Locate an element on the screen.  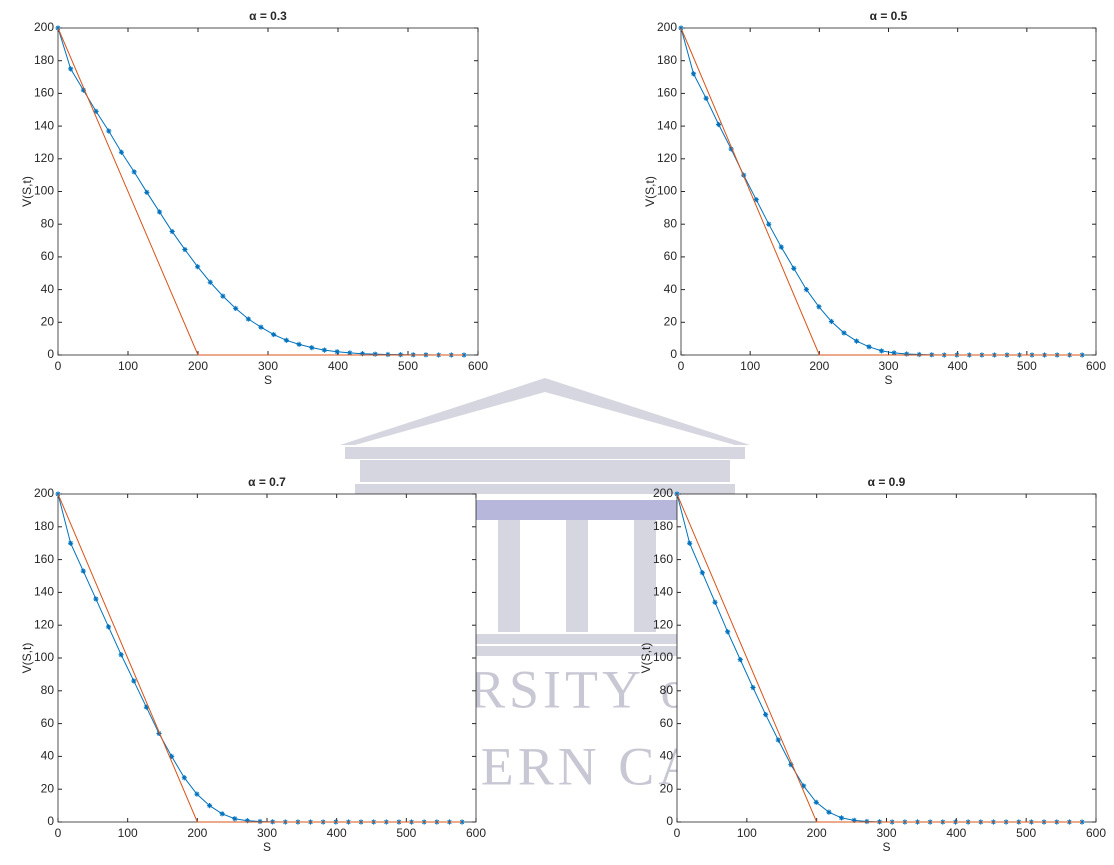
y-axis-label: V(S,t) is located at coordinates (650, 191).